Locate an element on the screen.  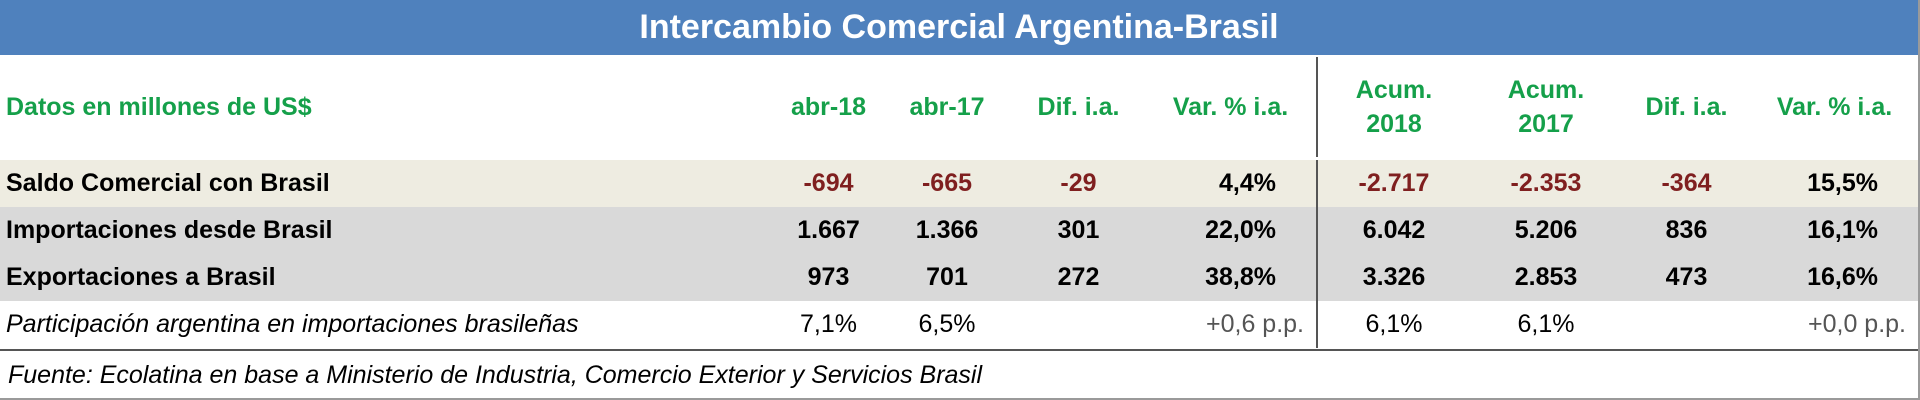
table-cell: -694 is located at coordinates (828, 182).